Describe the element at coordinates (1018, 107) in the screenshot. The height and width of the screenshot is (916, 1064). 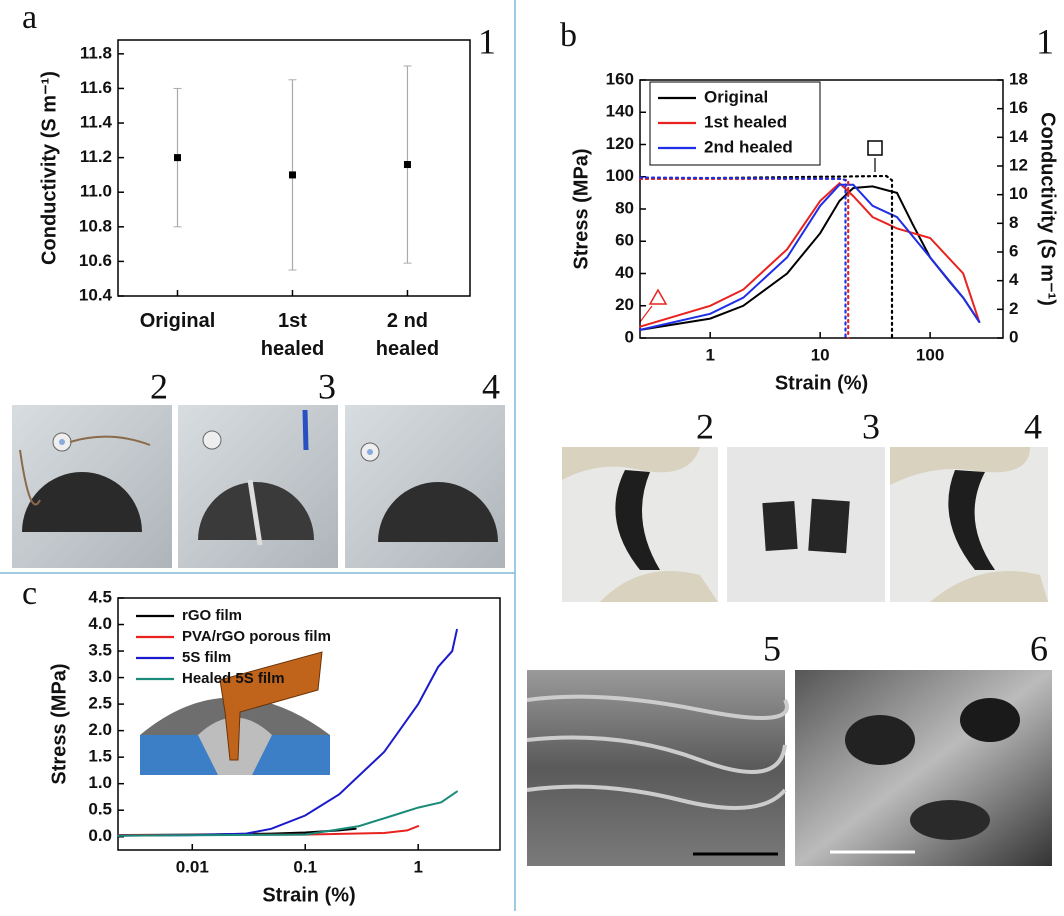
I see `y2-tick-label: 16` at that location.